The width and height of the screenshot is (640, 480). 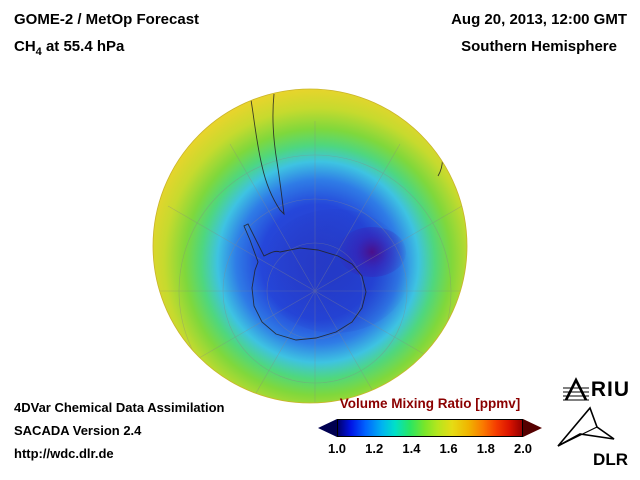 What do you see at coordinates (305, 282) in the screenshot?
I see `coastline-antarctica` at bounding box center [305, 282].